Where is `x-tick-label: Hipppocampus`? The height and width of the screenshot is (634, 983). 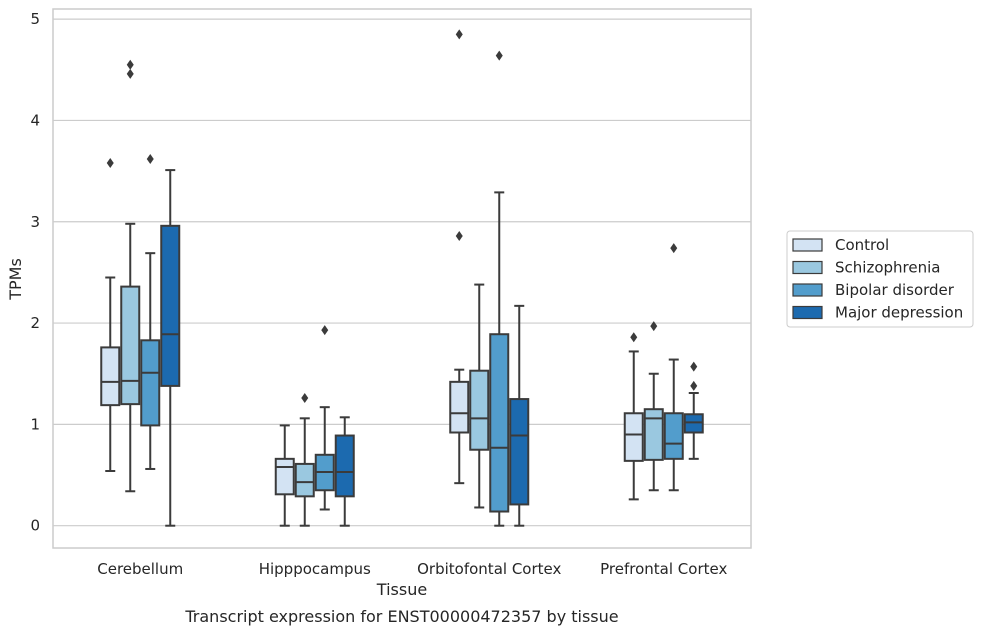 x-tick-label: Hipppocampus is located at coordinates (315, 569).